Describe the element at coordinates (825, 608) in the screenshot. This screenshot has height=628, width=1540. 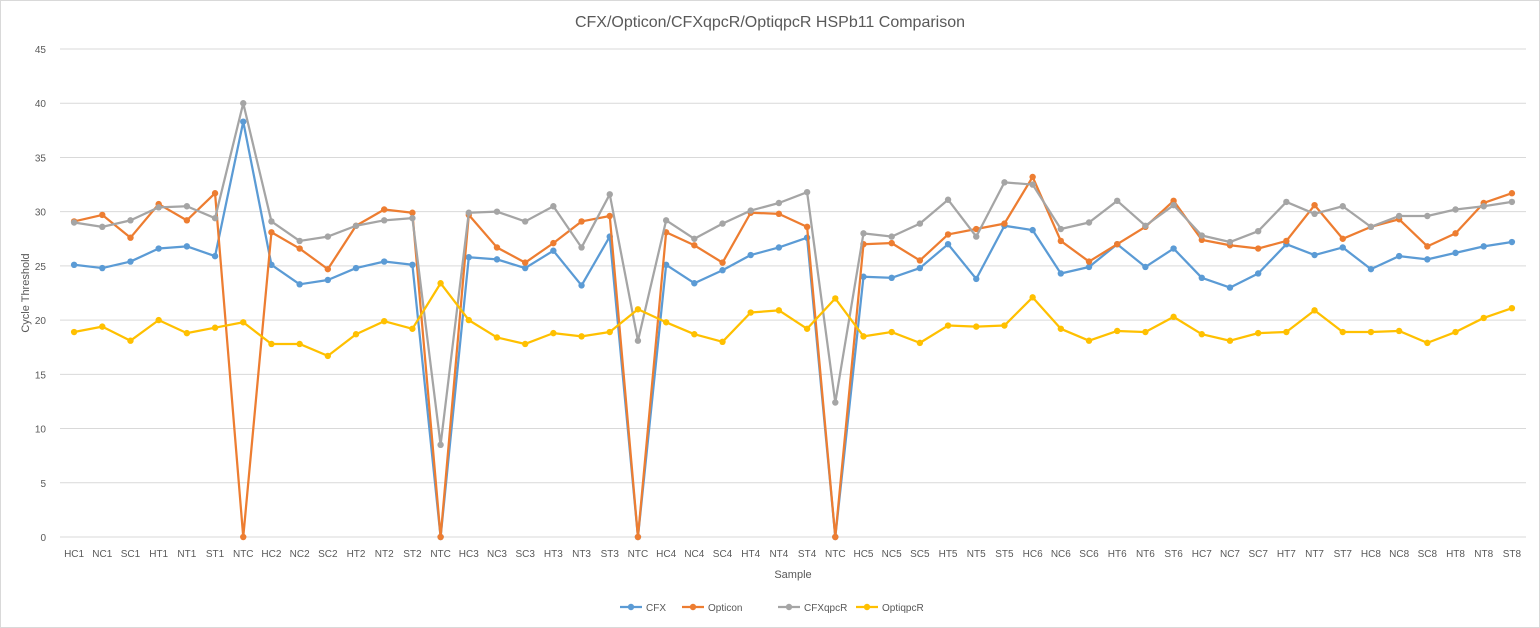
I see `legend-label: CFXqpcR` at that location.